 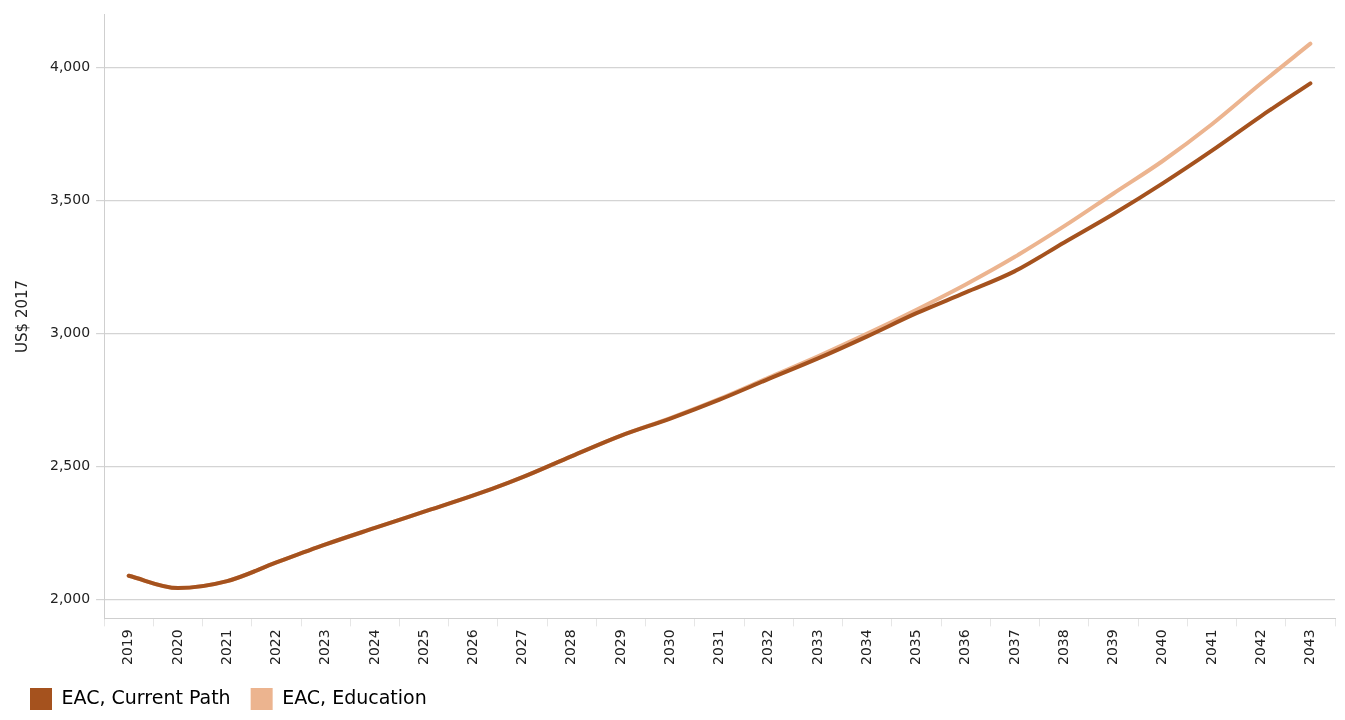 What do you see at coordinates (70, 465) in the screenshot?
I see `y-tick-label: 2,500` at bounding box center [70, 465].